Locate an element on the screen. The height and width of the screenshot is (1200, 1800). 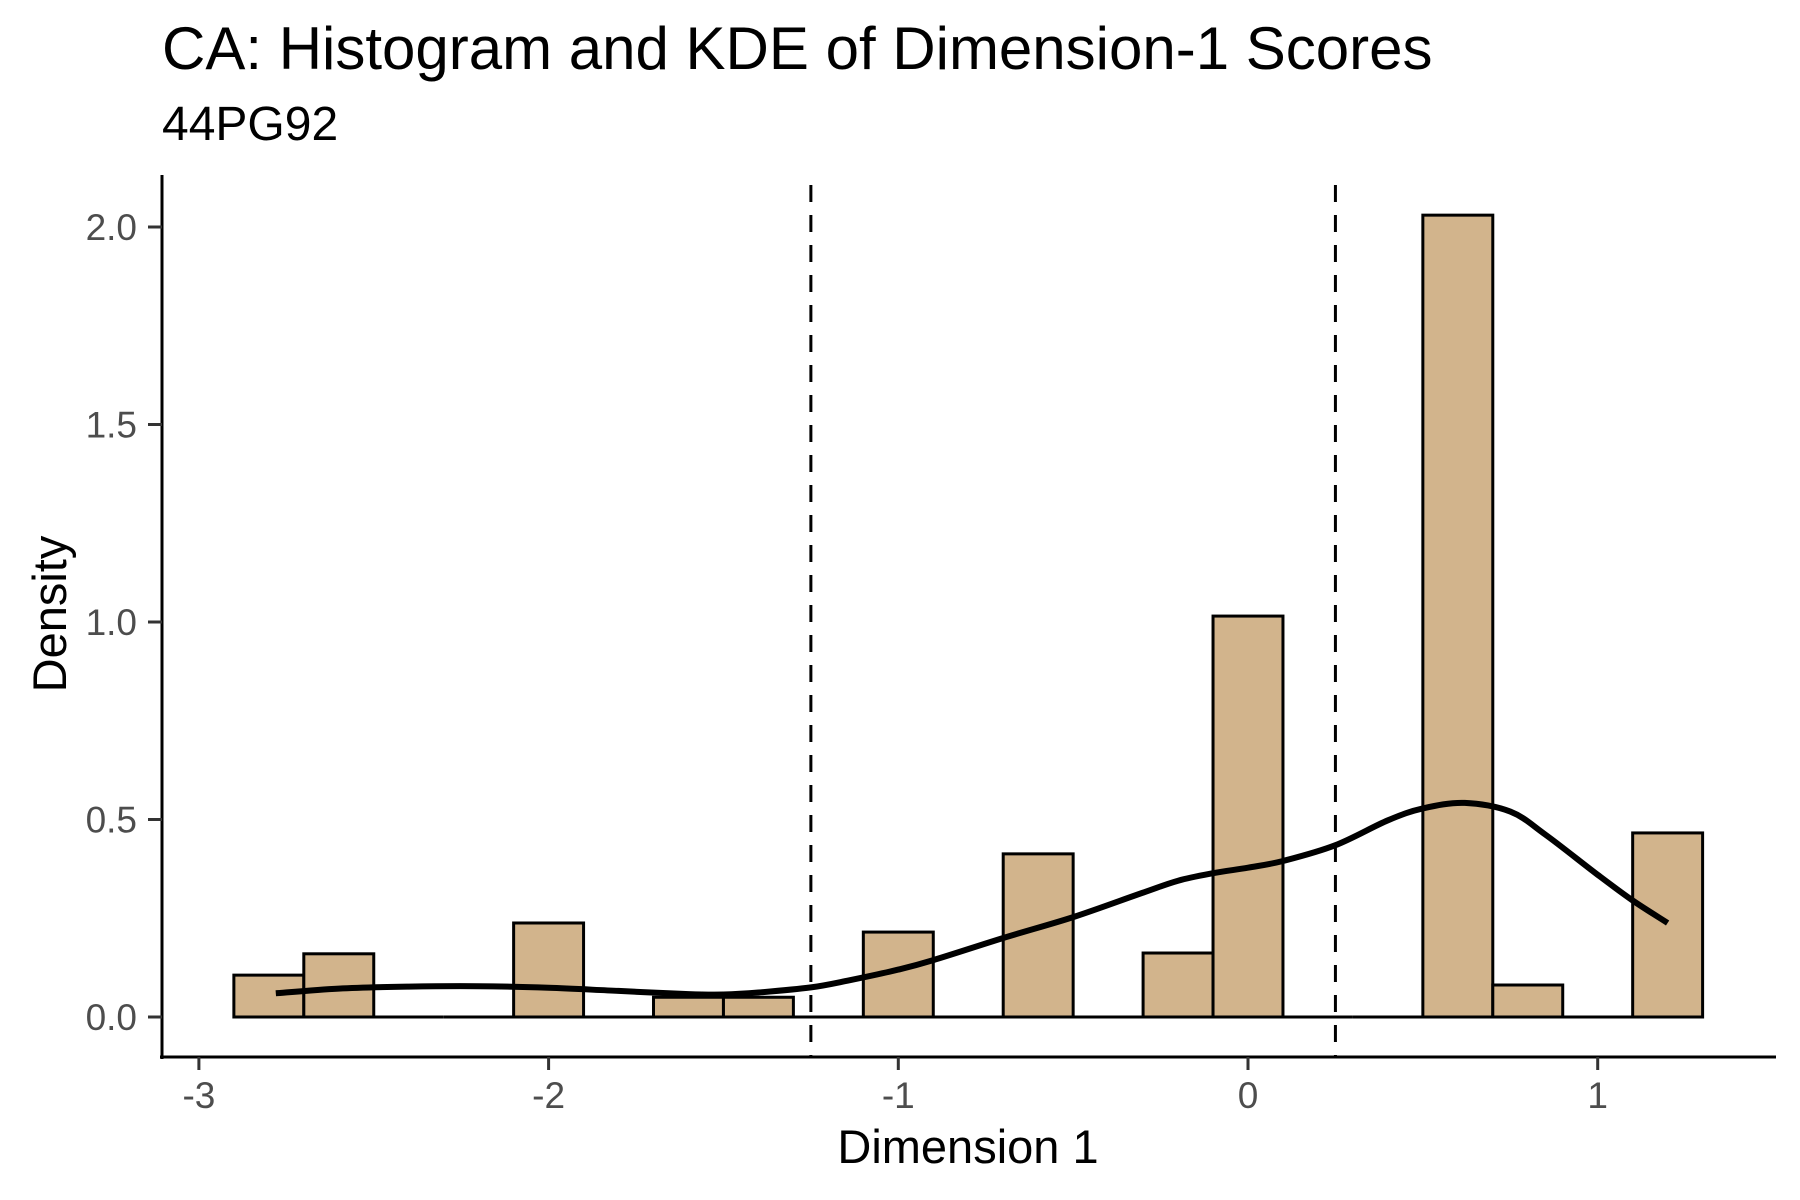
y-tick-label: 0.5 is located at coordinates (111, 820).